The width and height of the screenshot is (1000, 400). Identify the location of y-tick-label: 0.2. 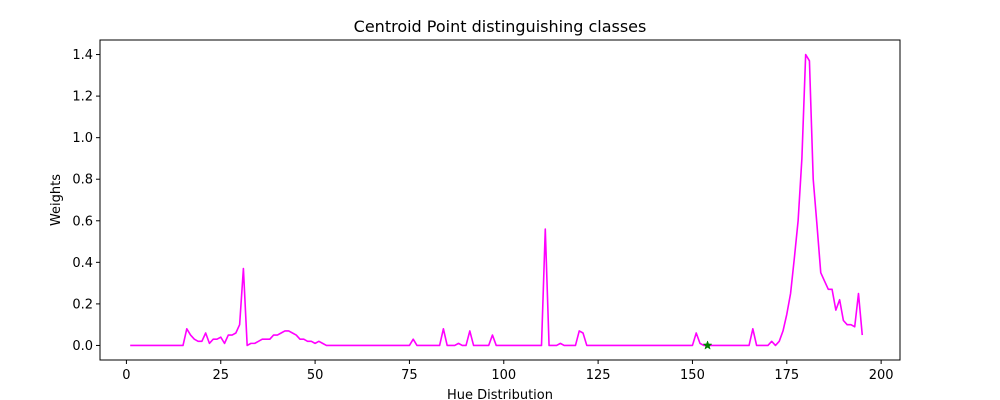
(82, 304).